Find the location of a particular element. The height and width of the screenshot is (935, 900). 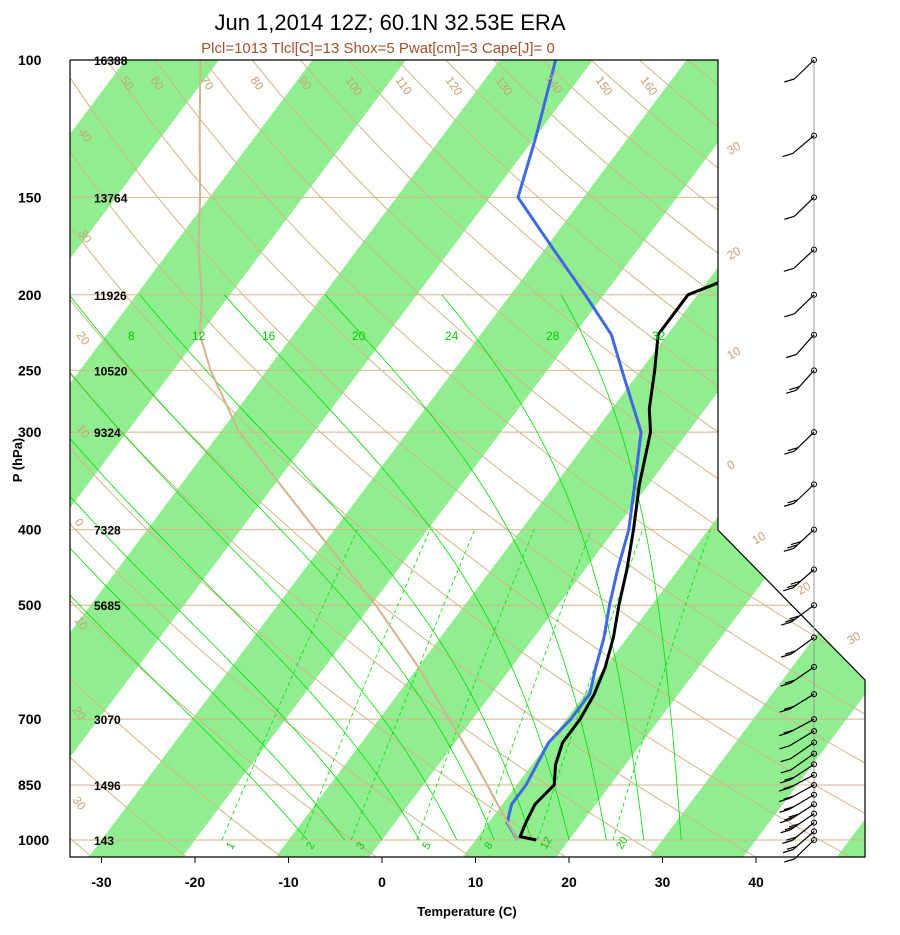

x-tick-label: 20 is located at coordinates (569, 882).